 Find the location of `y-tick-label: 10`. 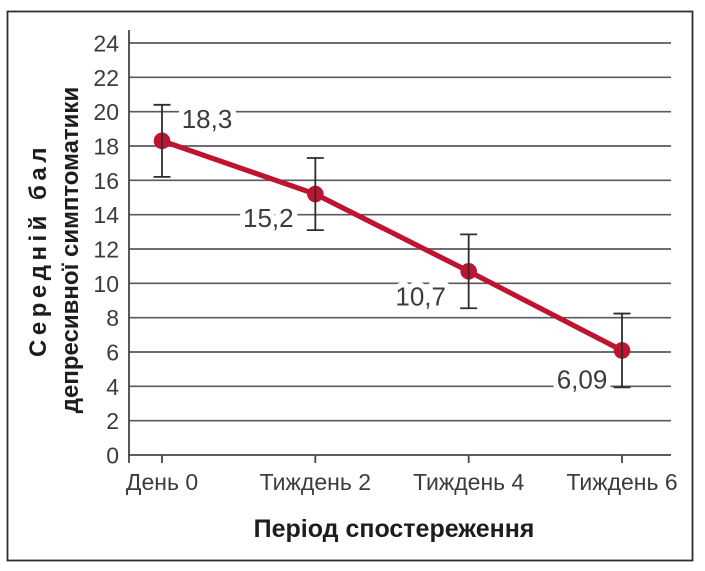

y-tick-label: 10 is located at coordinates (106, 284).